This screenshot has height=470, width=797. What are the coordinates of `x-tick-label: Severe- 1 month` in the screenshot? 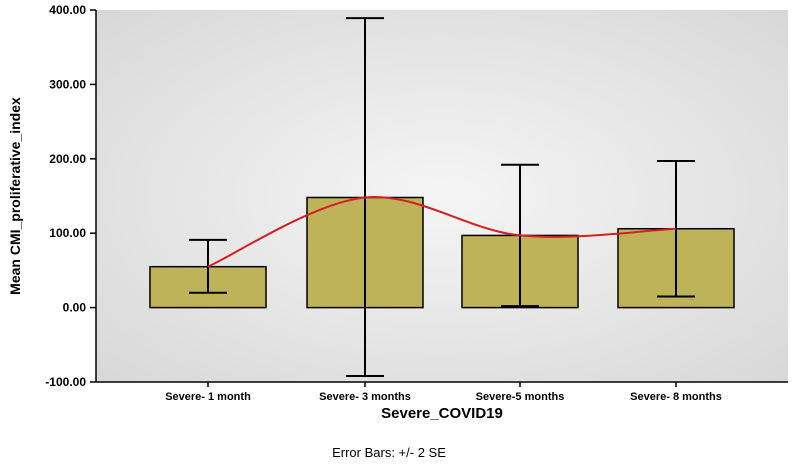 It's located at (208, 397).